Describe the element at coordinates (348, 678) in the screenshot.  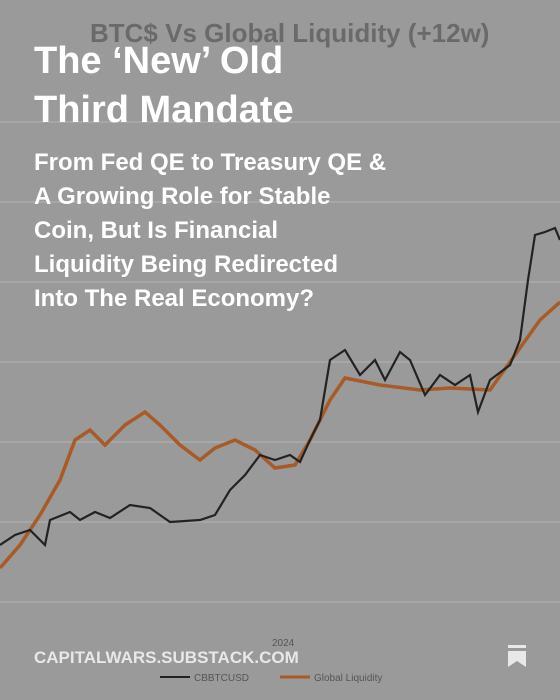
I see `legend-label: Global Liquidity` at that location.